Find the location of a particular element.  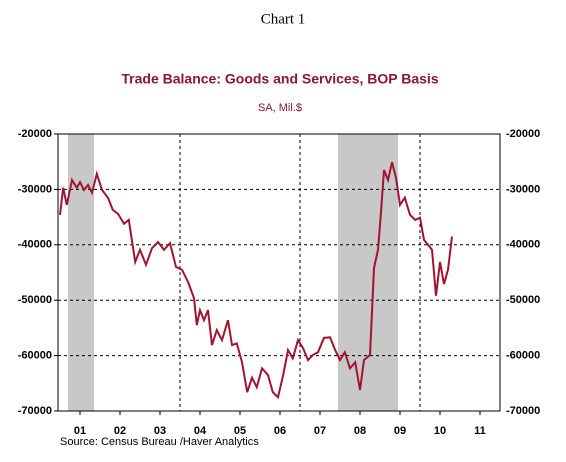

y-tick-label: -50000 is located at coordinates (35, 300).